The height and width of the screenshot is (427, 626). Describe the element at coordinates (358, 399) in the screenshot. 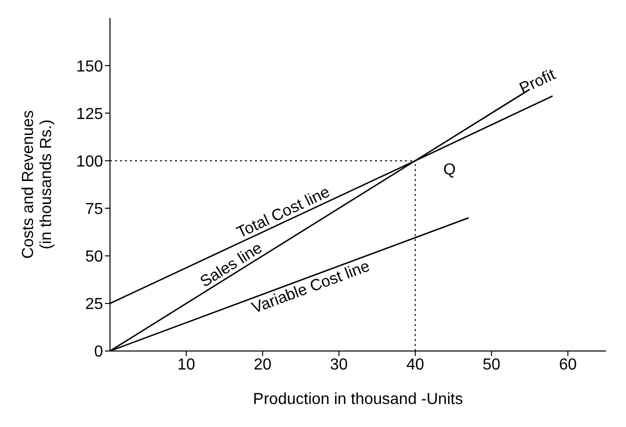

I see `x-axis-title: Production in thousand -Units` at that location.